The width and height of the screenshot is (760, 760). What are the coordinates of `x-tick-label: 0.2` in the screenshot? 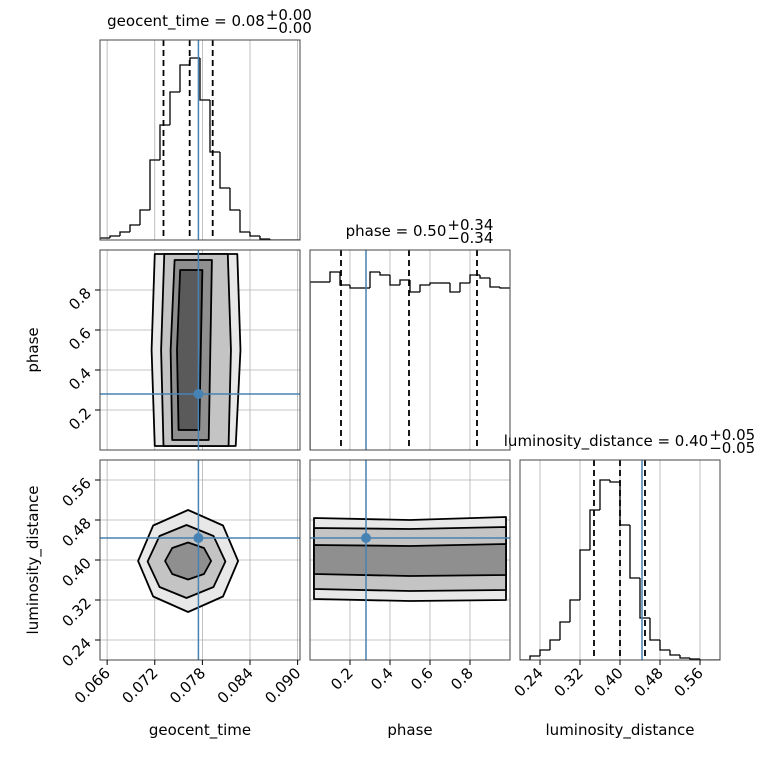 It's located at (342, 679).